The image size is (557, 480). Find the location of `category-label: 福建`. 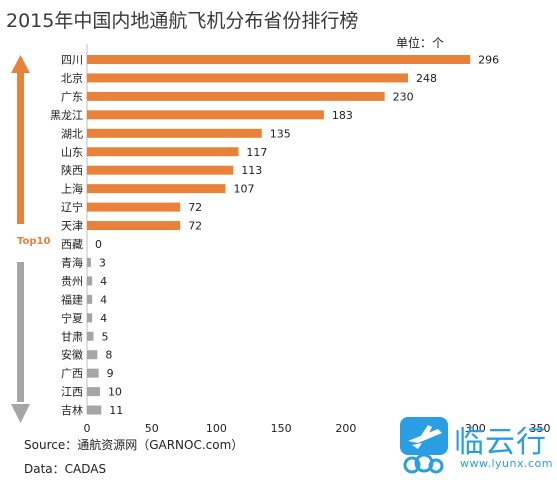

category-label: 福建 is located at coordinates (72, 299).